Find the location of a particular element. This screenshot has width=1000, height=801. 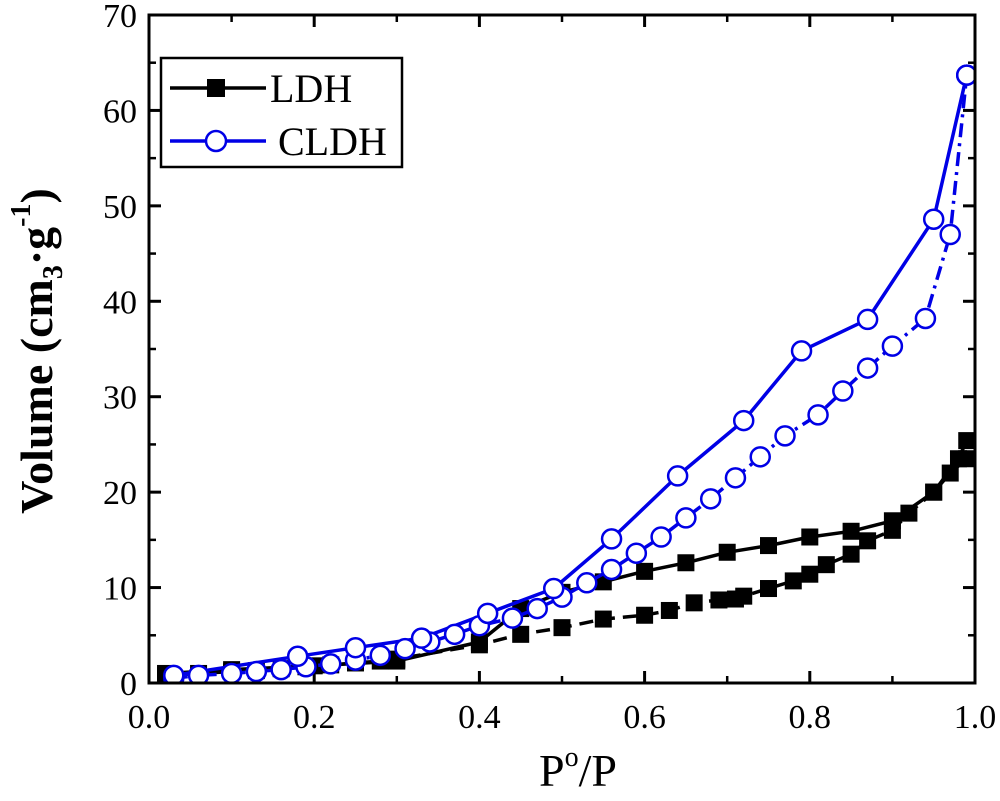

legend-box is located at coordinates (281, 112).